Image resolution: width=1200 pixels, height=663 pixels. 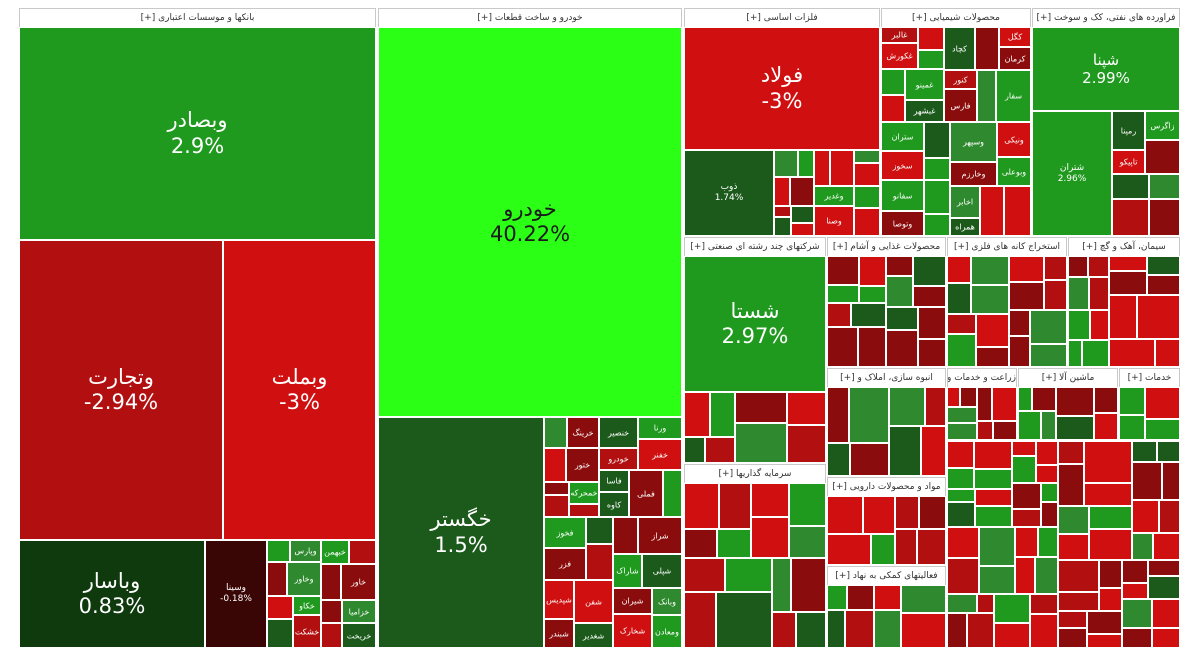 What do you see at coordinates (973, 174) in the screenshot?
I see `stock-tile: وخارزم` at bounding box center [973, 174].